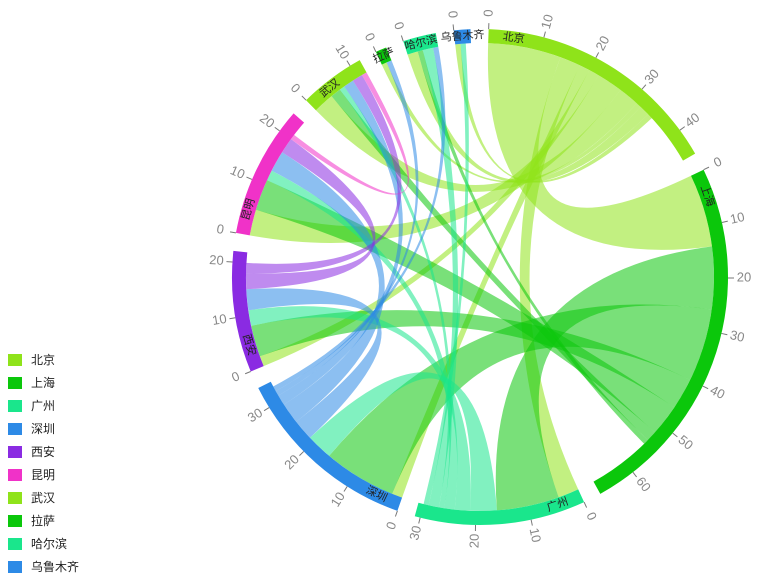 Image resolution: width=758 pixels, height=578 pixels. I want to click on legend-label: 广州, so click(43, 405).